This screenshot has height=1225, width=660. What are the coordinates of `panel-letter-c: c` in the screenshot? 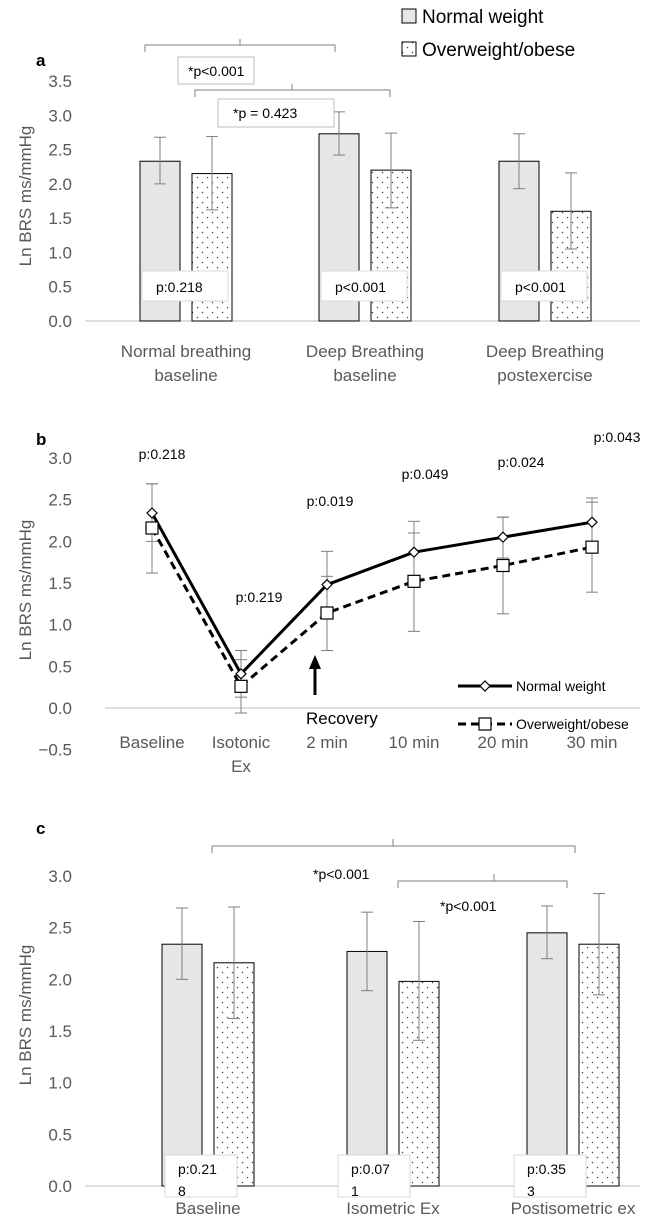 It's located at (40, 828).